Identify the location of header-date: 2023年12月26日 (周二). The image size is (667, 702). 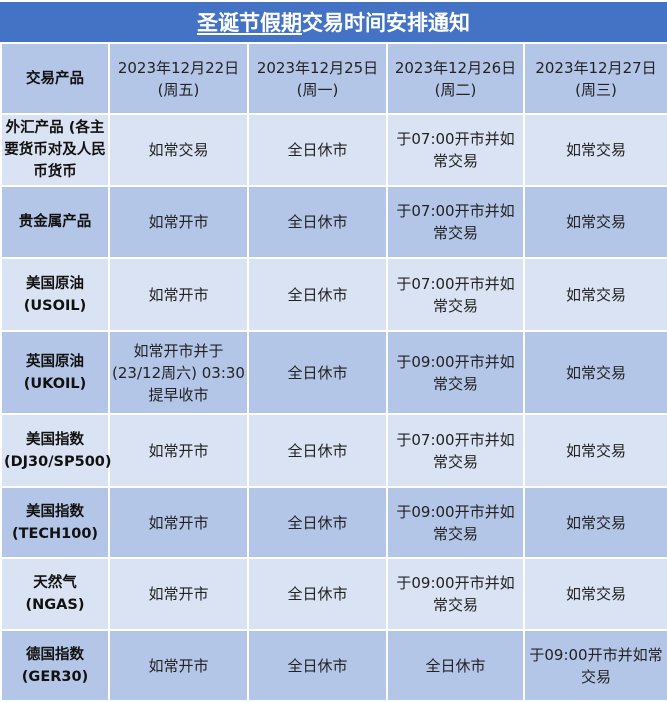
(455, 78).